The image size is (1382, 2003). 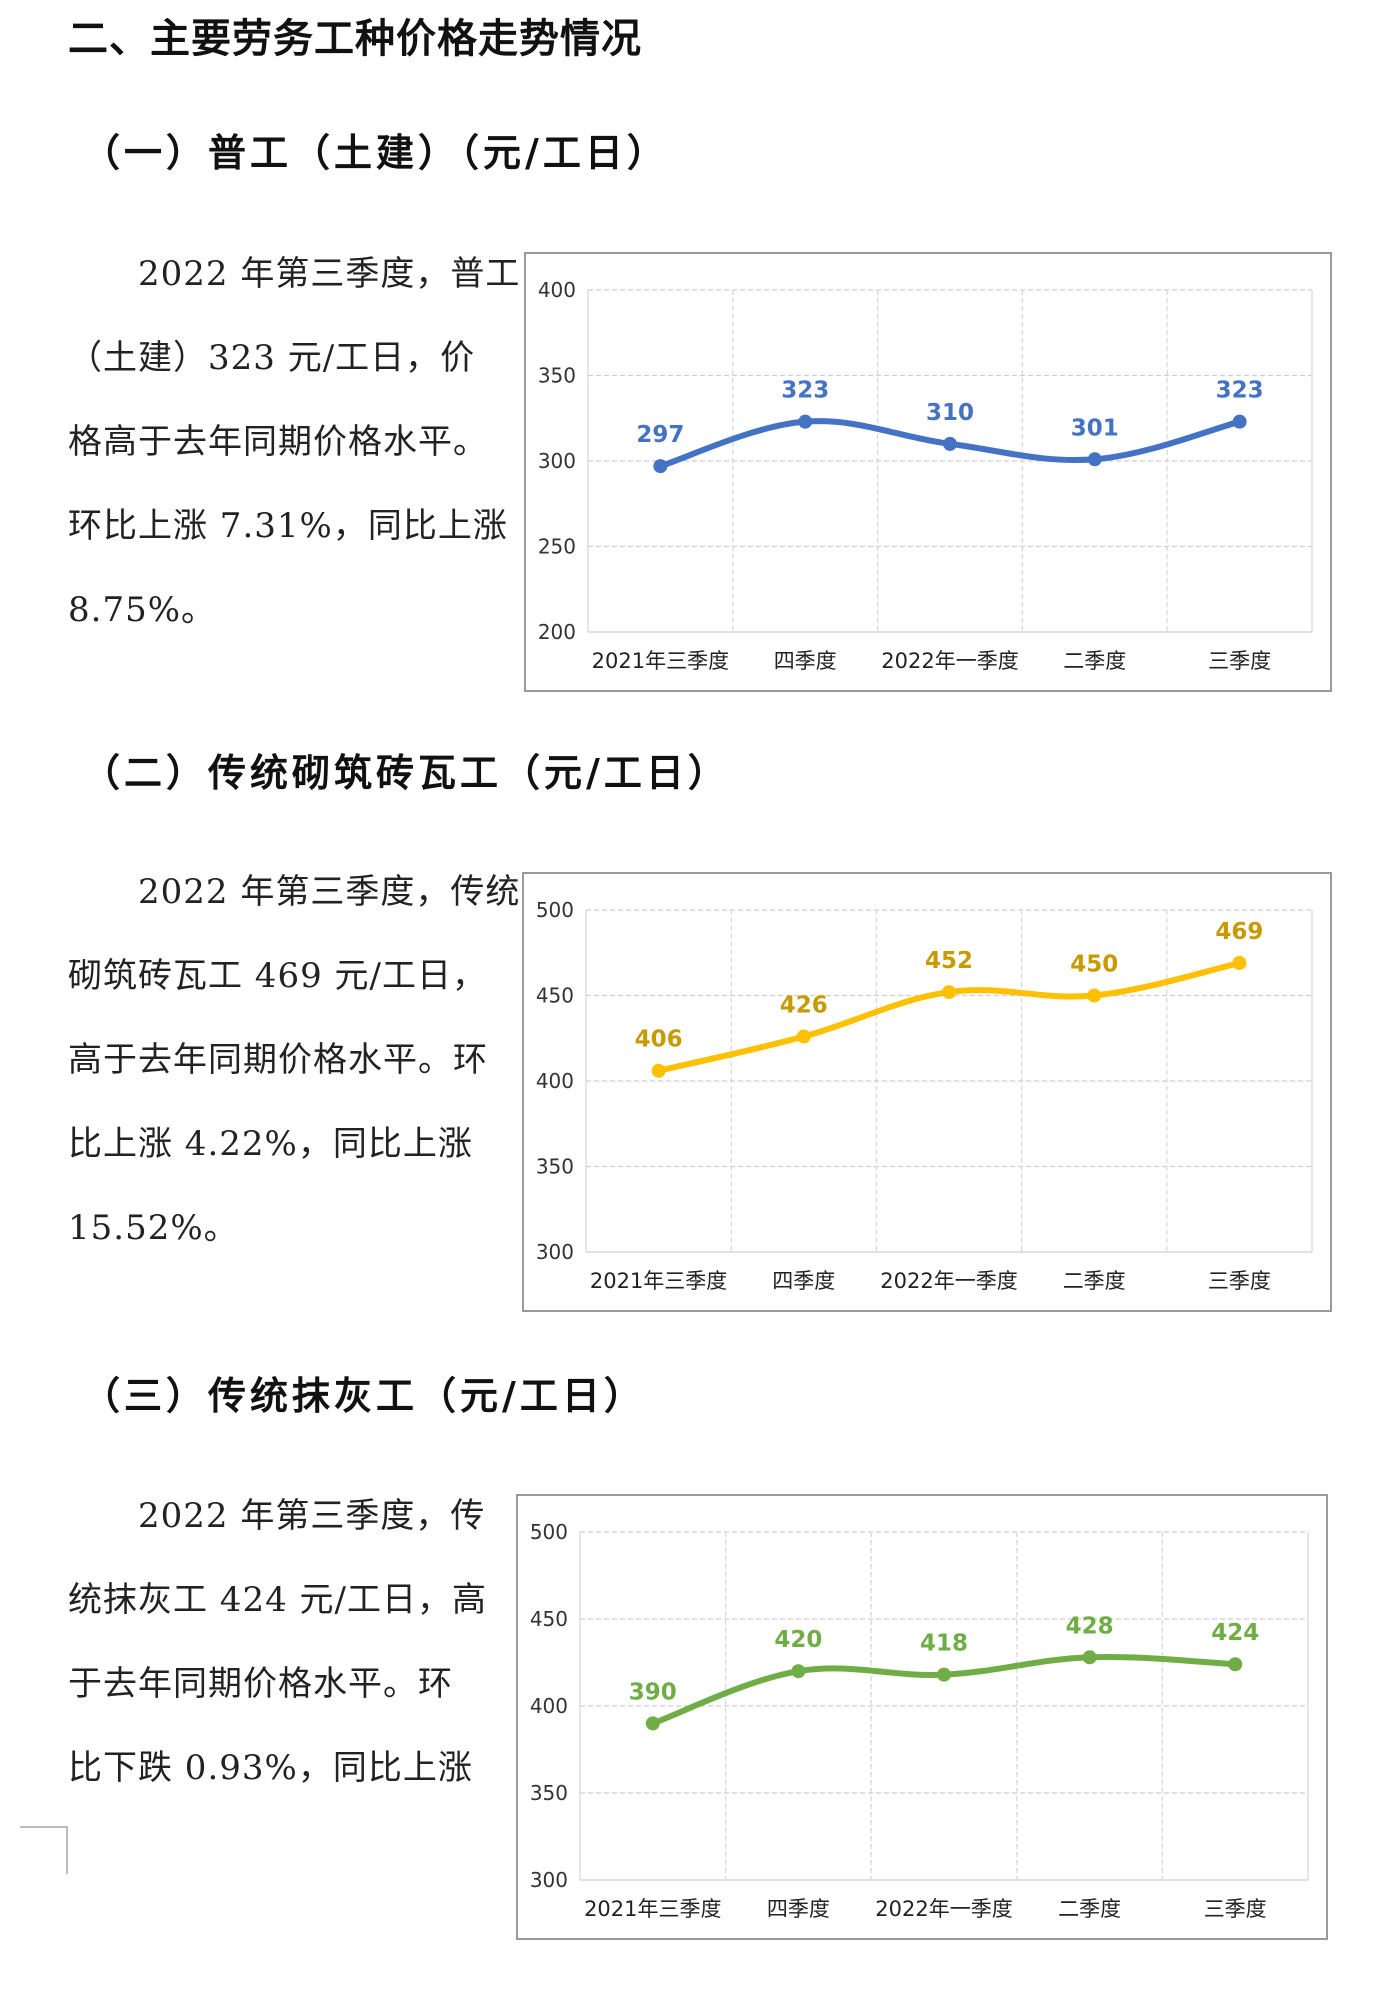 What do you see at coordinates (278, 1060) in the screenshot?
I see `paragraph-line: 高于去年同期价格水平。环` at bounding box center [278, 1060].